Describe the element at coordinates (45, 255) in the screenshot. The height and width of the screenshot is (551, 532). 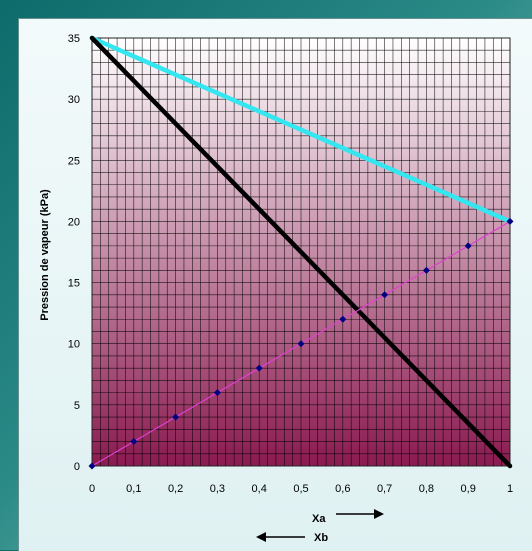
I see `y-axis-label: Pression de vapeur (kPa)` at that location.